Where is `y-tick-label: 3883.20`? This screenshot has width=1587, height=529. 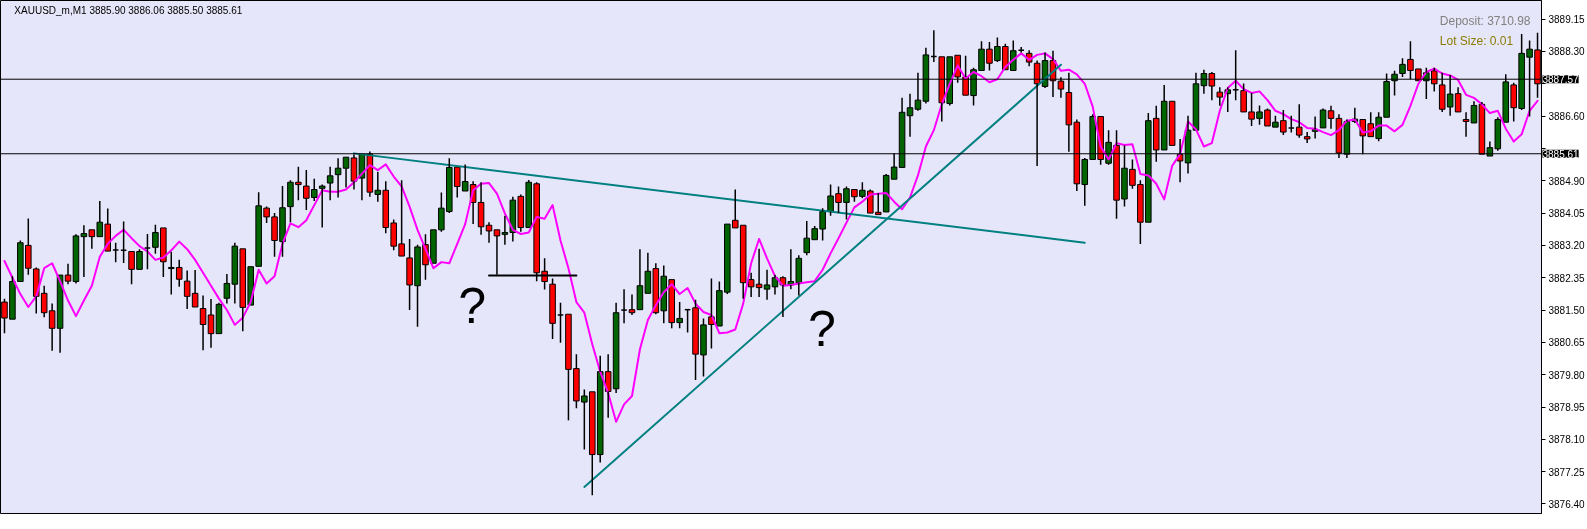
y-tick-label: 3883.20 is located at coordinates (1567, 246).